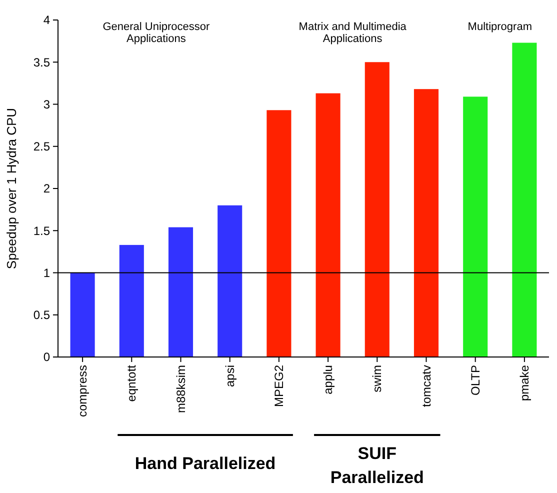  Describe the element at coordinates (328, 379) in the screenshot. I see `x-tick-label: applu` at that location.